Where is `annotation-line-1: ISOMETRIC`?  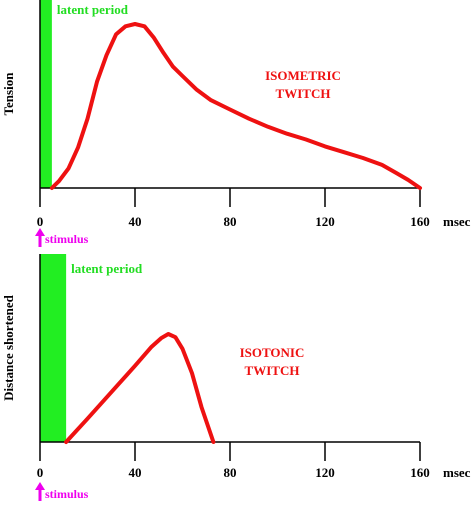
annotation-line-1: ISOMETRIC is located at coordinates (303, 75).